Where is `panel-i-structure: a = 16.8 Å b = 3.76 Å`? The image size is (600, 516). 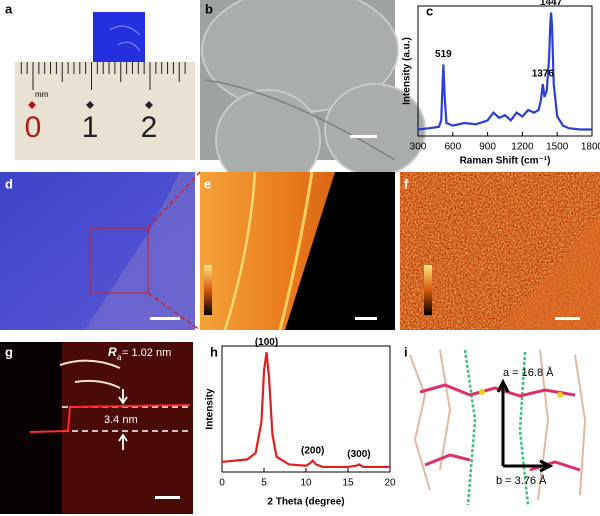
panel-i-structure: a = 16.8 Å b = 3.76 Å is located at coordinates (498, 427).